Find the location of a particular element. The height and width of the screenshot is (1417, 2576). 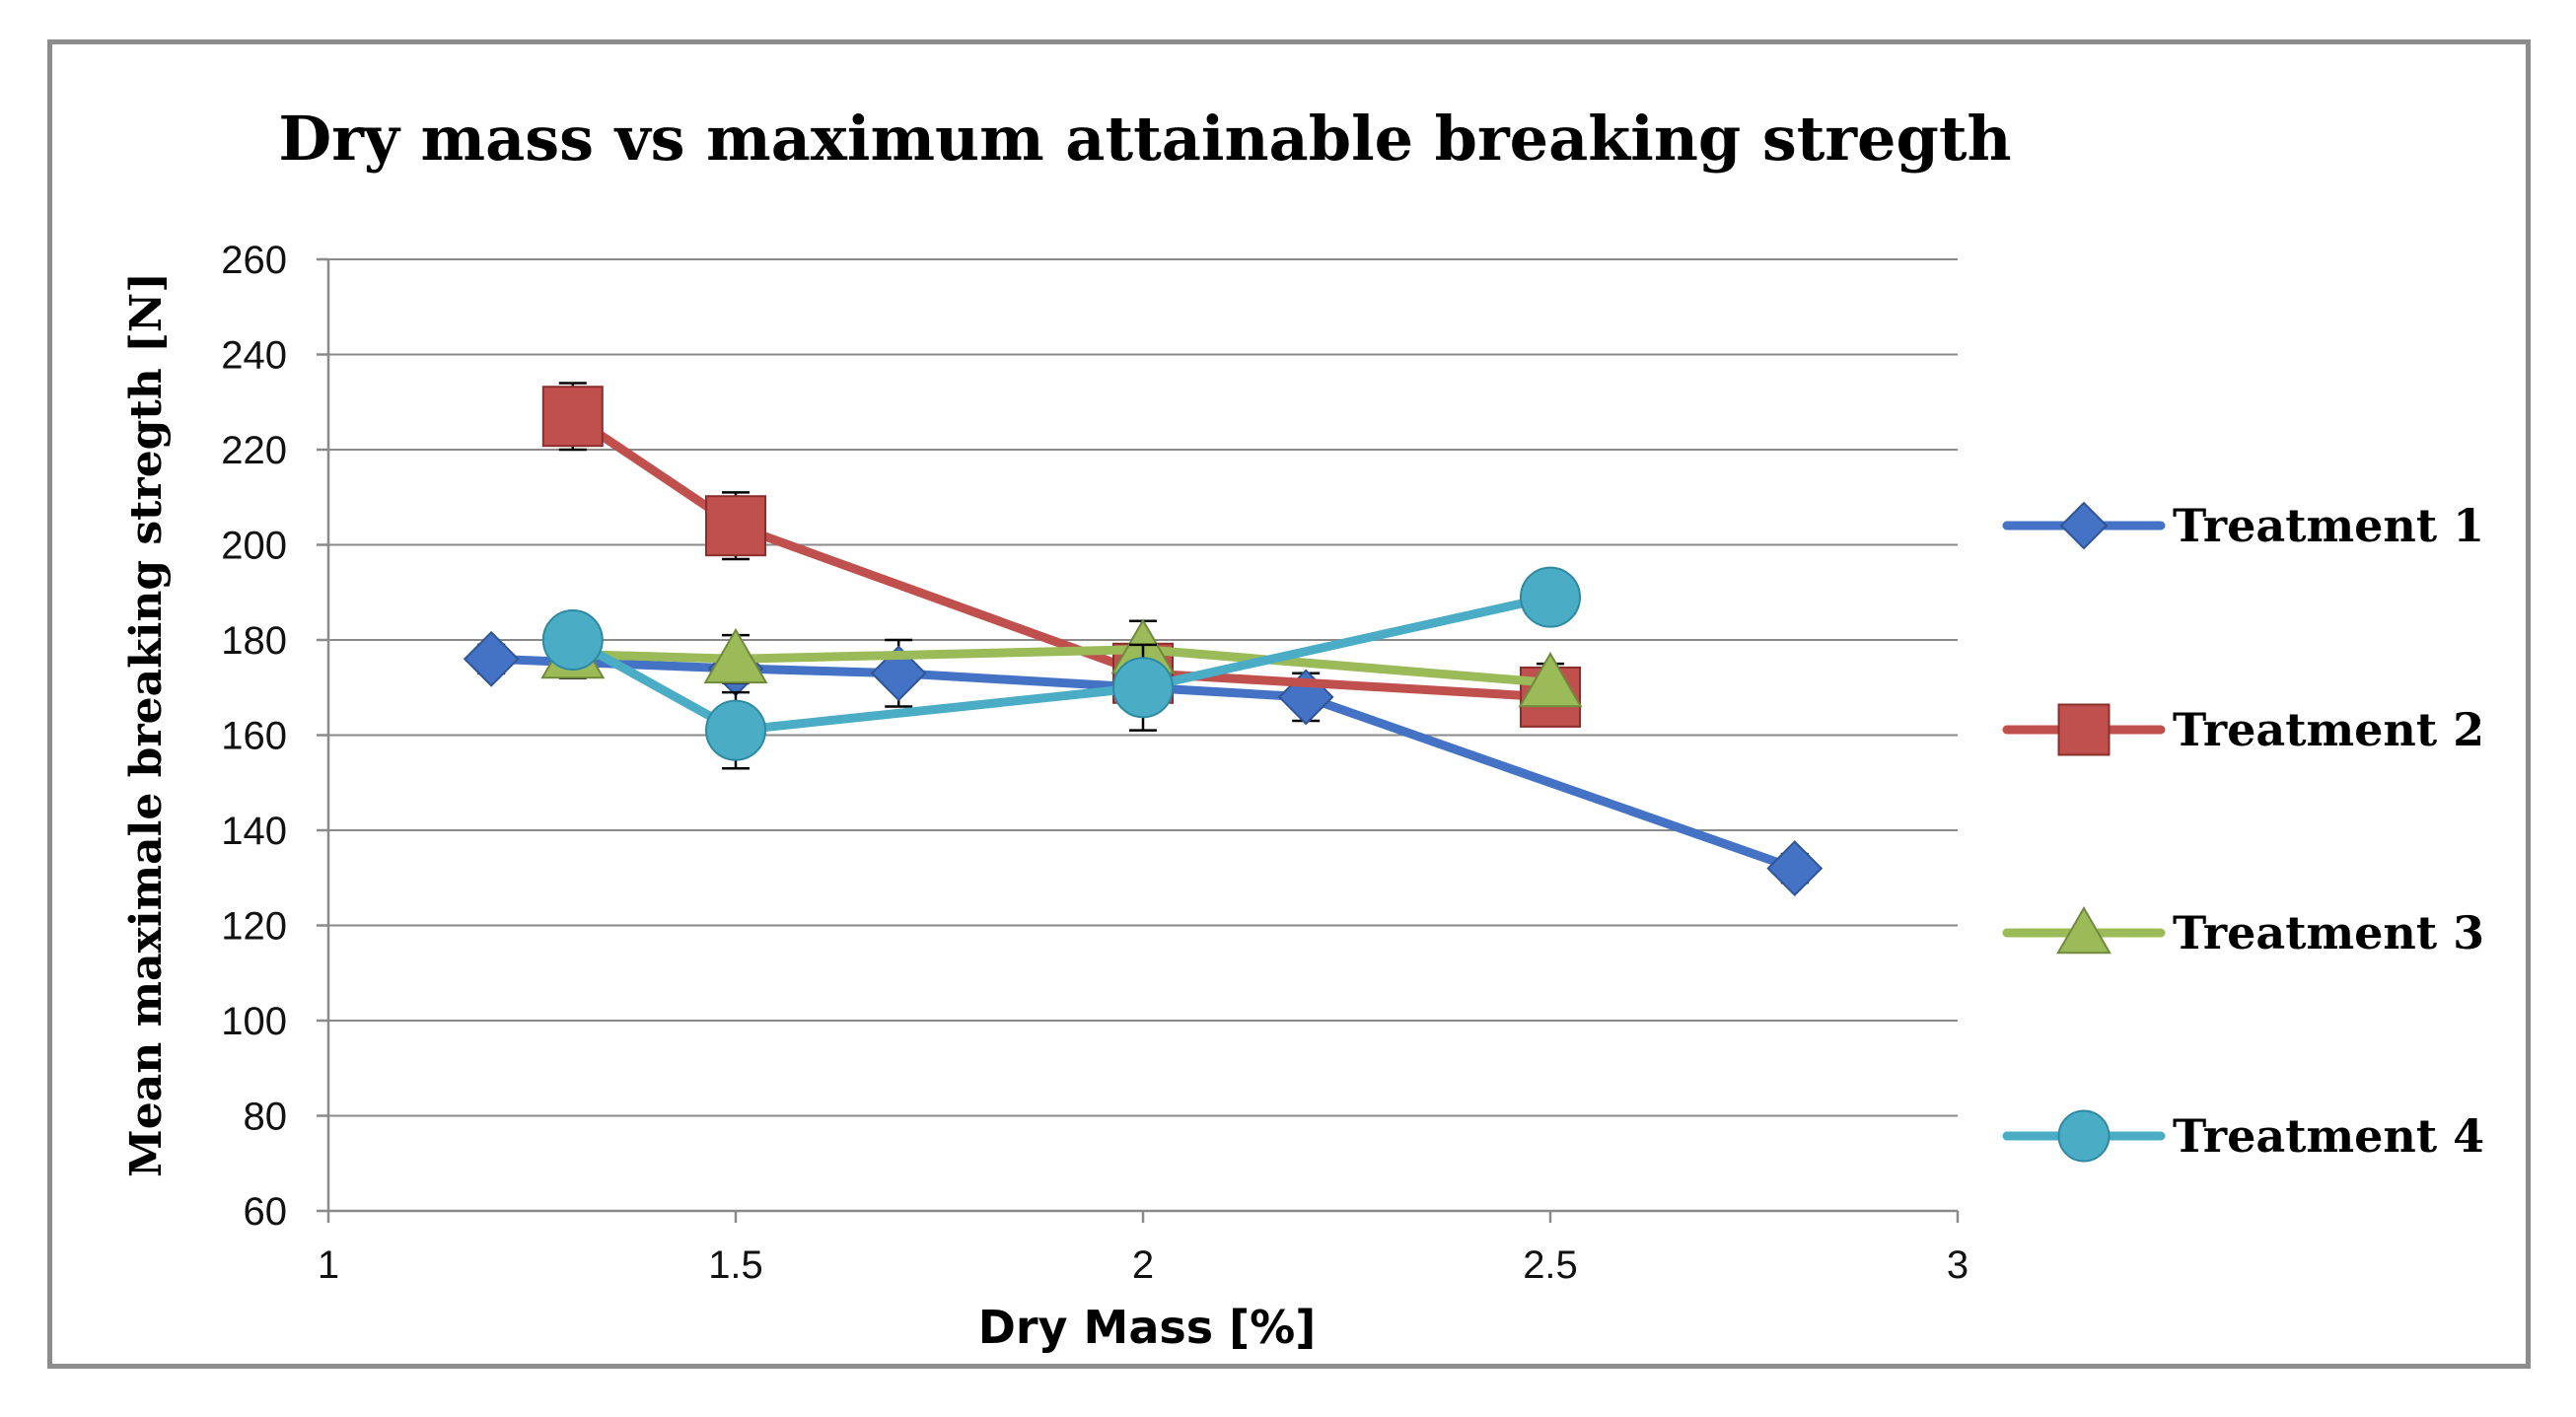

x-tick-label-1: 1 is located at coordinates (328, 1265).